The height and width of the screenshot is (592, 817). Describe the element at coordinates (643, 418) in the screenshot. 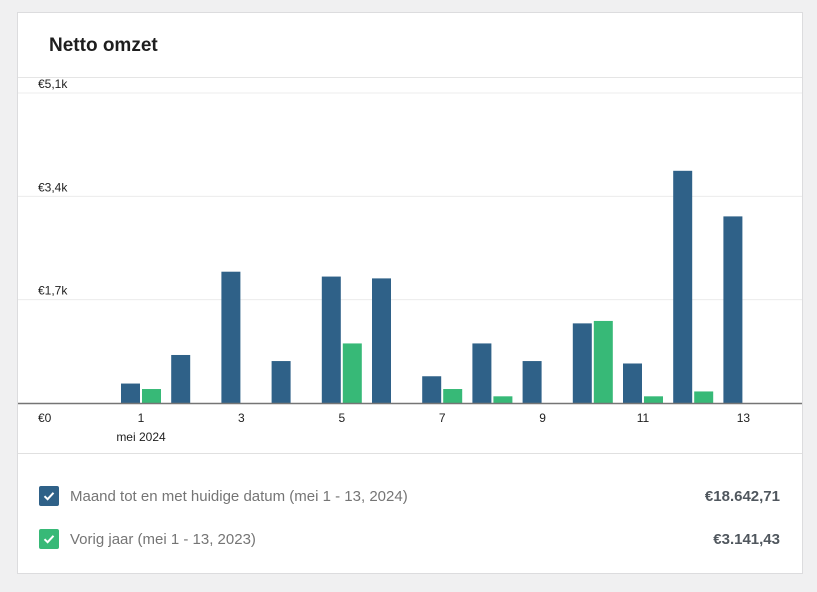

I see `x-tick-label: 11` at that location.